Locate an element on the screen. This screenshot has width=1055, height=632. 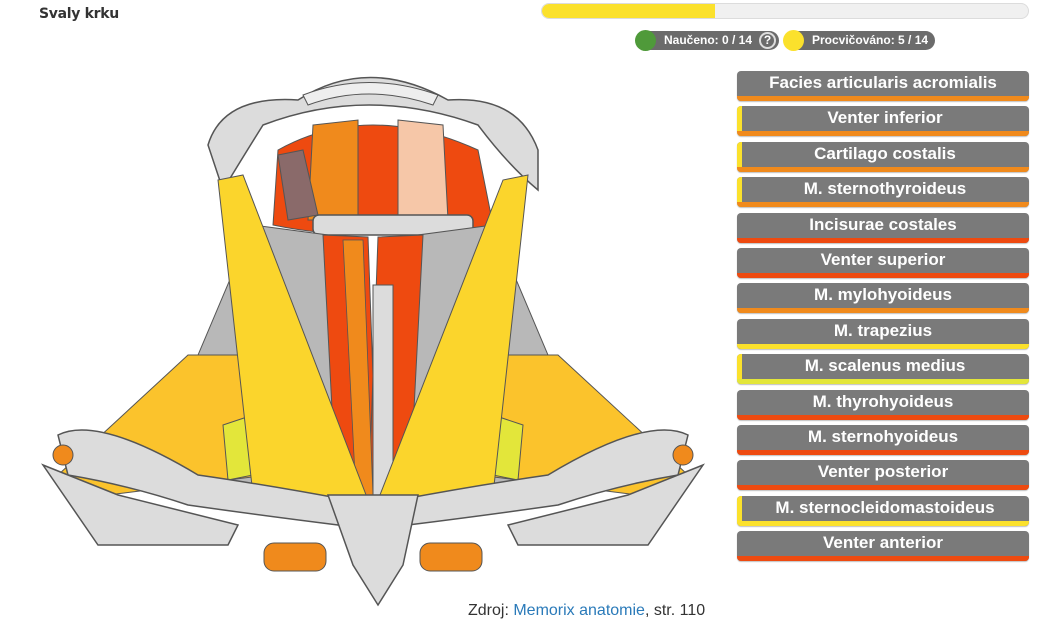
option-button: M. mylohyoideus is located at coordinates (883, 298).